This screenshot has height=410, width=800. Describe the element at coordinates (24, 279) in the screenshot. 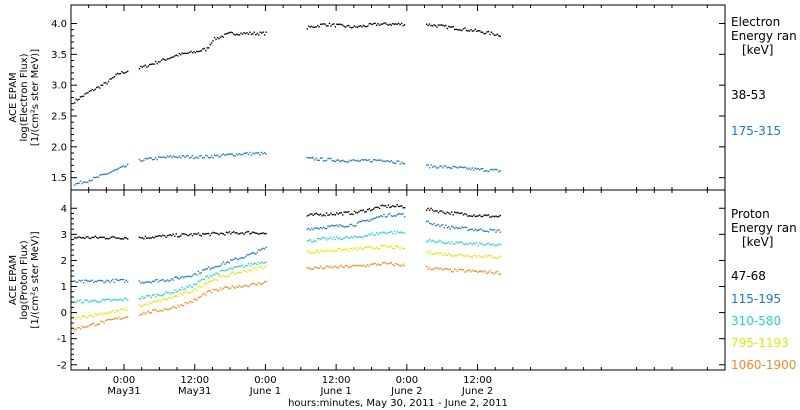

I see `proton-ylabel-line2: log(Proton Flux)` at that location.